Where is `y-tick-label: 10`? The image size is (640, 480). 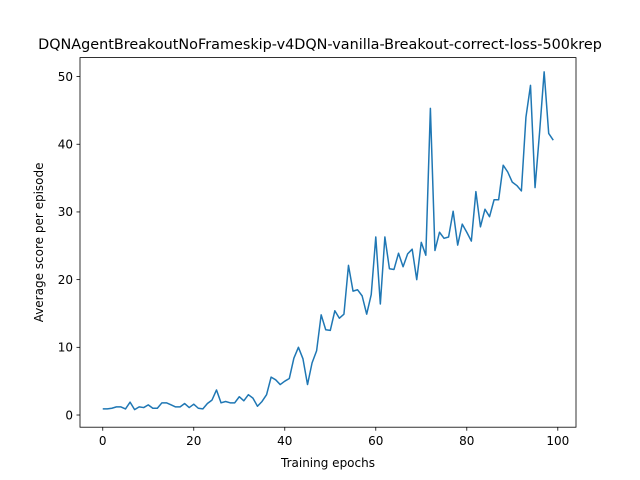 y-tick-label: 10 is located at coordinates (65, 348).